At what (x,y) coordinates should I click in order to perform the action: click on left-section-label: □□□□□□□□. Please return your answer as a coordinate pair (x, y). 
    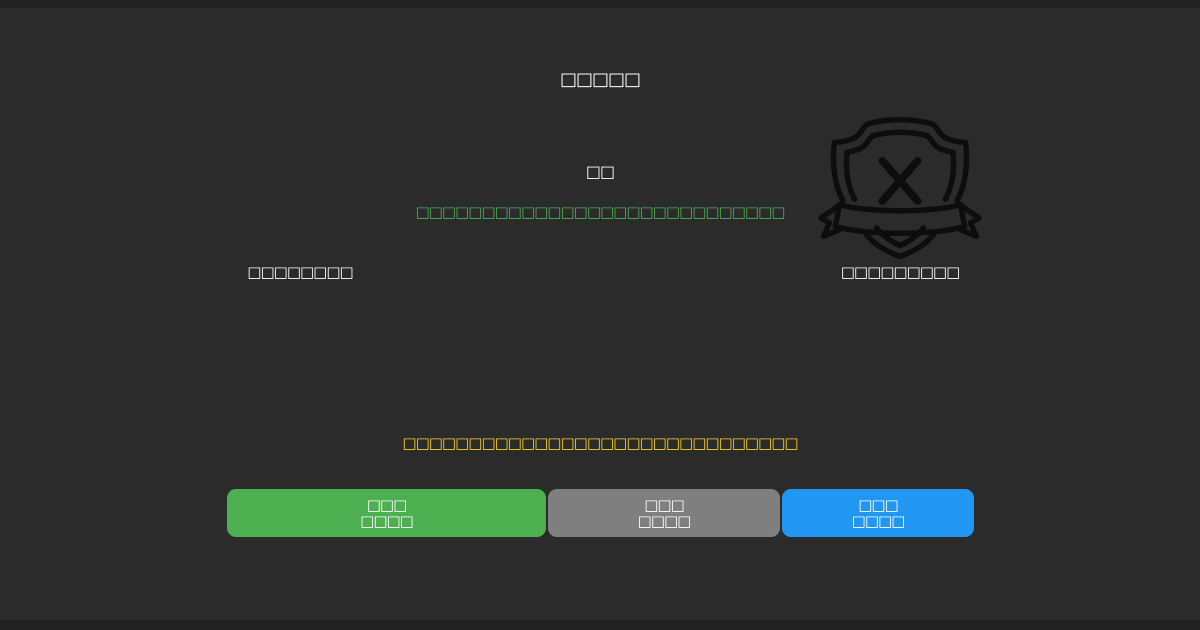
    Looking at the image, I should click on (300, 272).